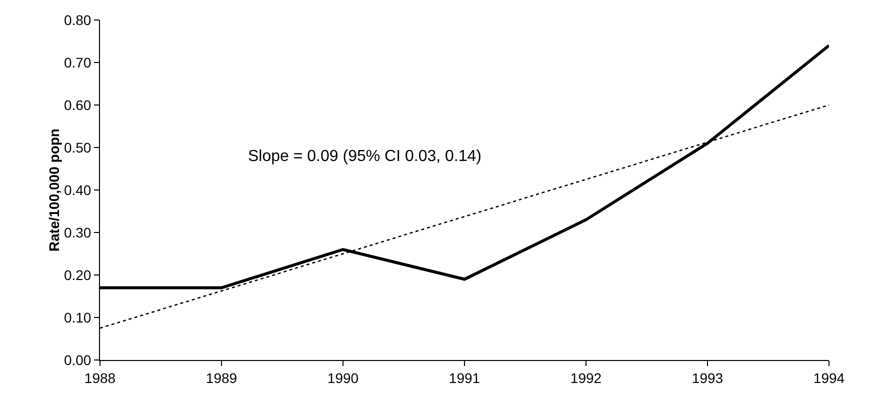 The height and width of the screenshot is (400, 869). Describe the element at coordinates (365, 156) in the screenshot. I see `annotation: Slope = 0.09 (95% CI 0.03, 0.14)` at that location.